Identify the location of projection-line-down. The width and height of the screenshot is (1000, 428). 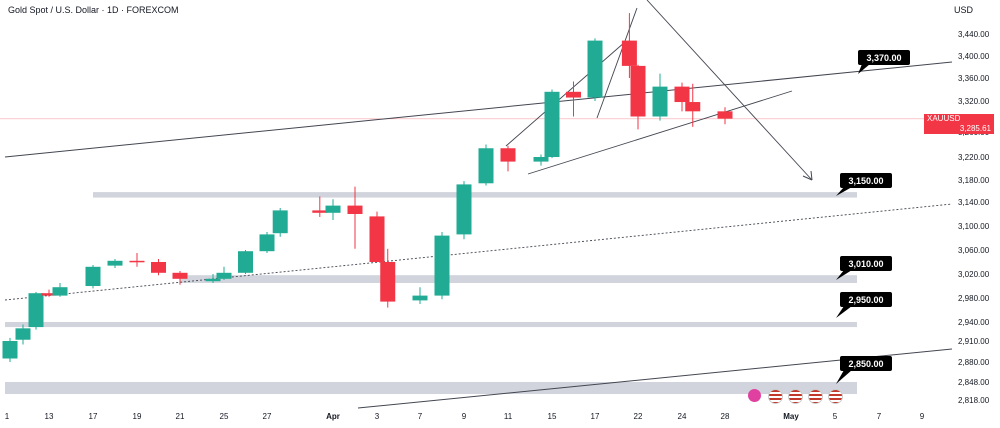
(729, 90).